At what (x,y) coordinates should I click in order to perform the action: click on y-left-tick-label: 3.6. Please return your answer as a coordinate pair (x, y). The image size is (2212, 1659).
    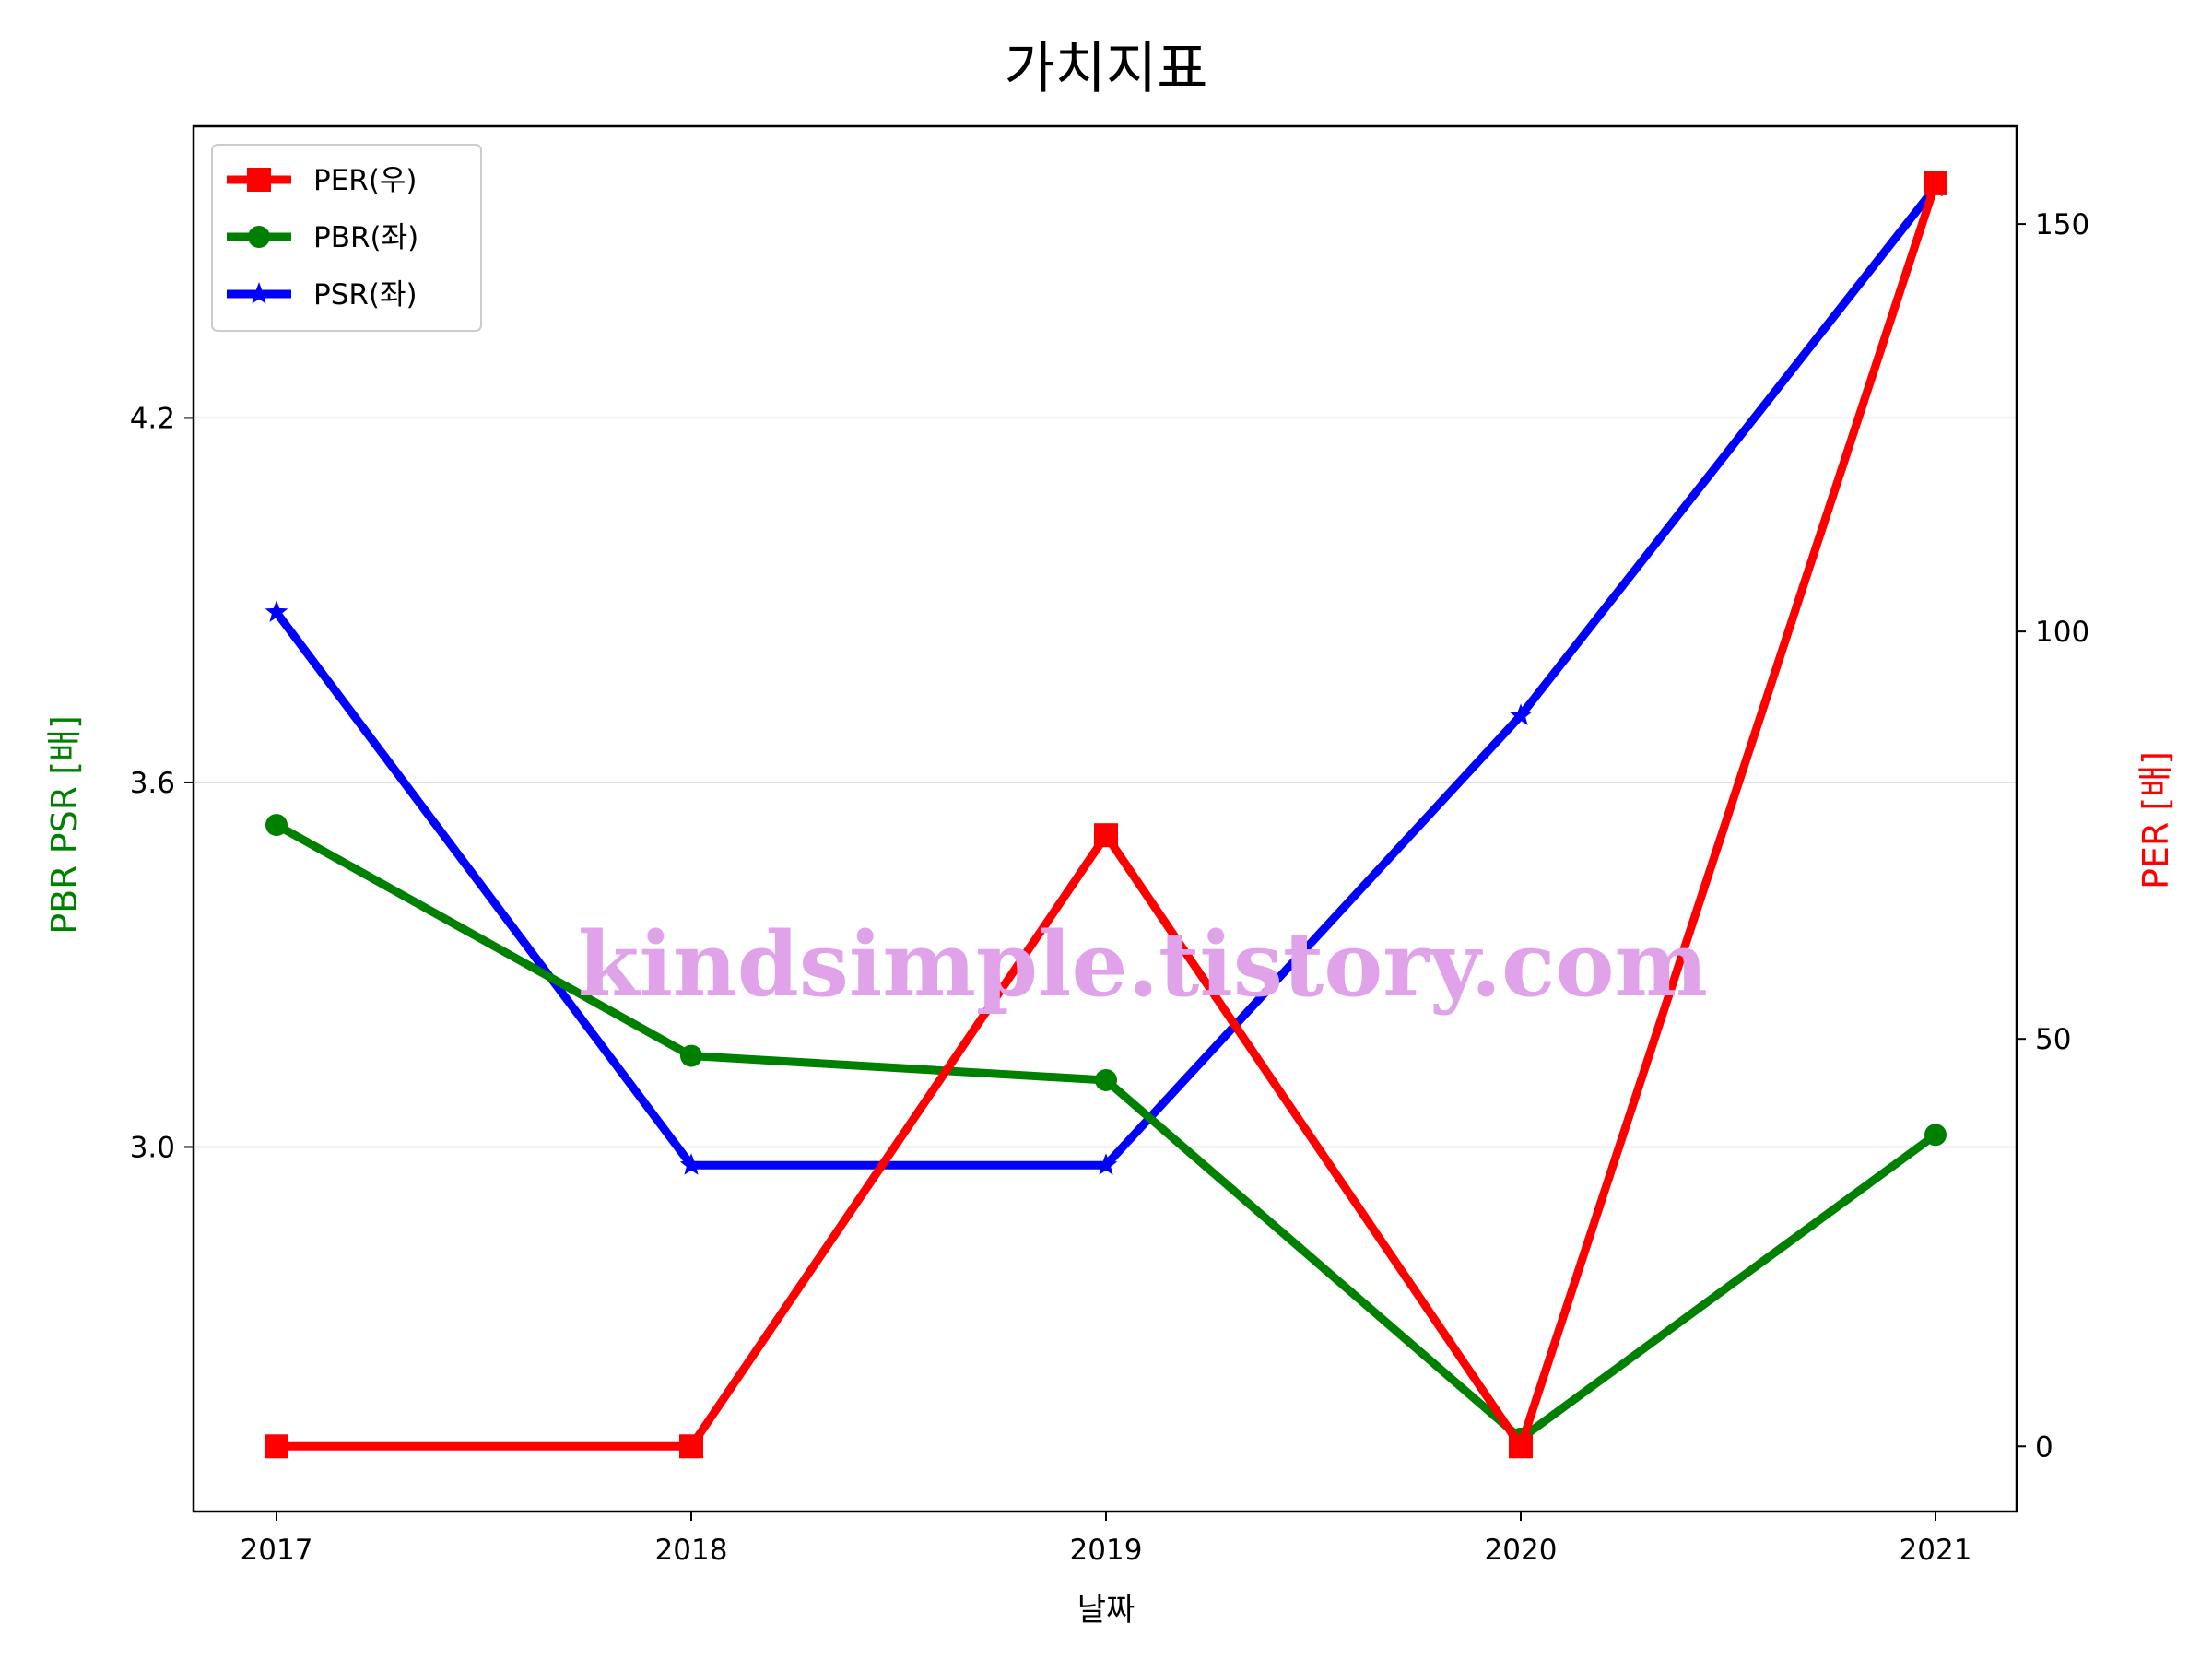
    Looking at the image, I should click on (152, 783).